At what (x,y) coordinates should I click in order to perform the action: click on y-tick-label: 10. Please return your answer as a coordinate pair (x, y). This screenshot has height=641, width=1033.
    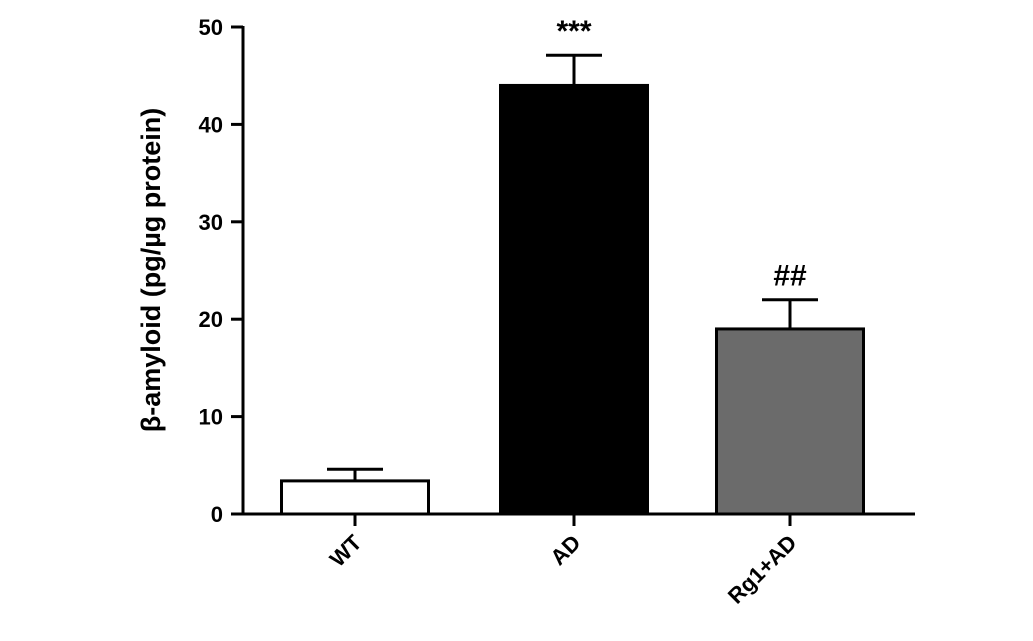
    Looking at the image, I should click on (211, 417).